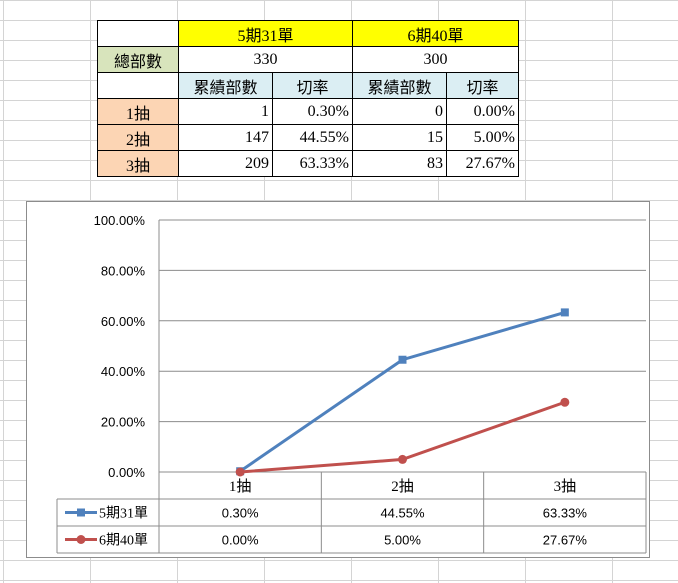 The width and height of the screenshot is (678, 583). I want to click on table-row: 1抽 1 0.30% 0 0.00%, so click(308, 111).